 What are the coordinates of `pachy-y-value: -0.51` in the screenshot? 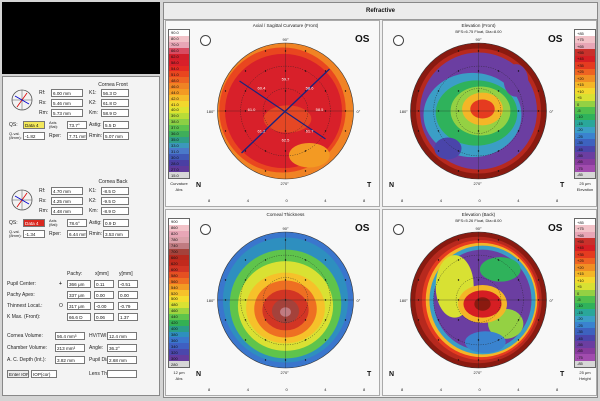 It's located at (128, 284).